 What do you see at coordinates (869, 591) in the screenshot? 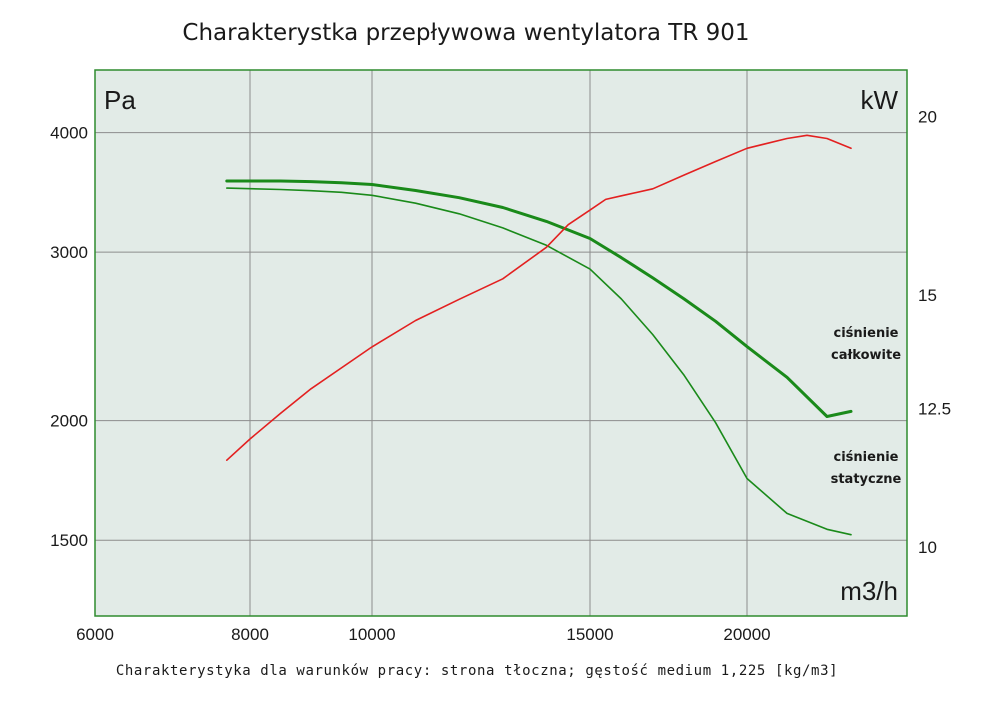
I see `x-axis-unit-label: m3/h` at bounding box center [869, 591].